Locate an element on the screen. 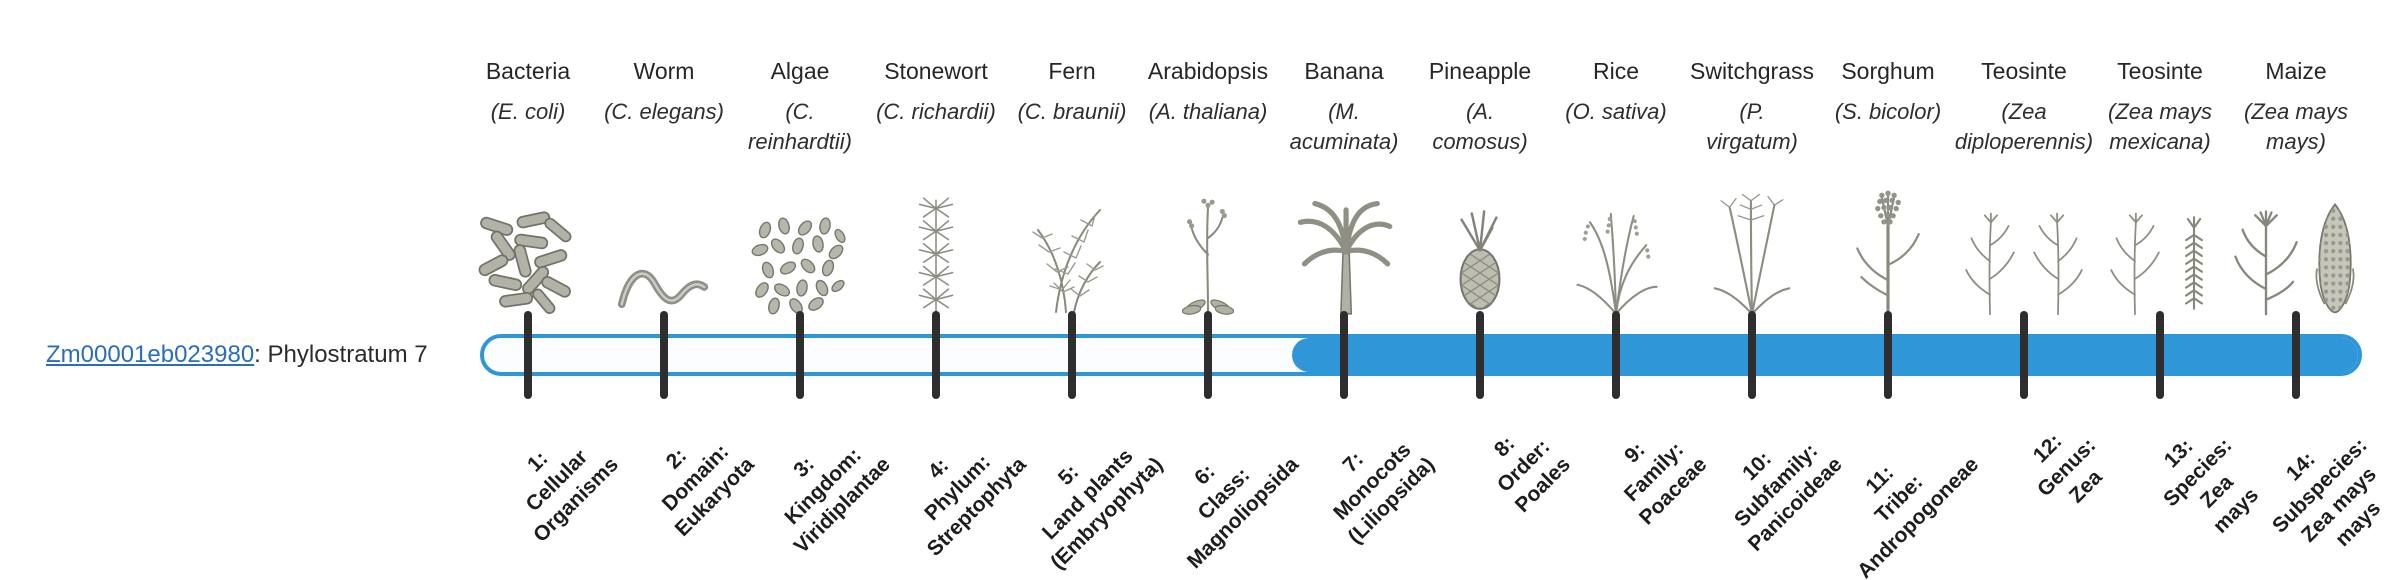  maize-icon is located at coordinates (2266, 257).